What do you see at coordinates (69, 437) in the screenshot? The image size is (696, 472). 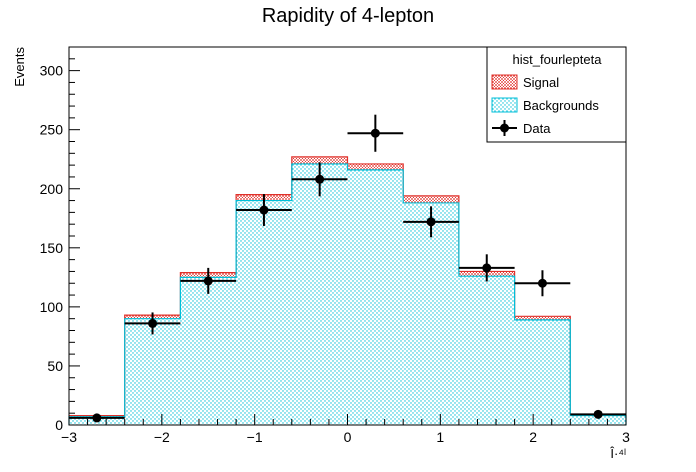 I see `x-tick-label: −3` at bounding box center [69, 437].